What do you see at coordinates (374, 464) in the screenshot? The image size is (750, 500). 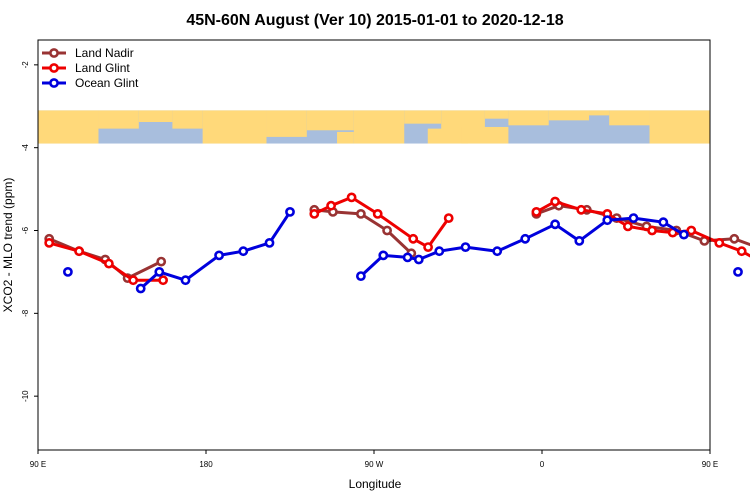 I see `x-tick-label: 90 W` at bounding box center [374, 464].